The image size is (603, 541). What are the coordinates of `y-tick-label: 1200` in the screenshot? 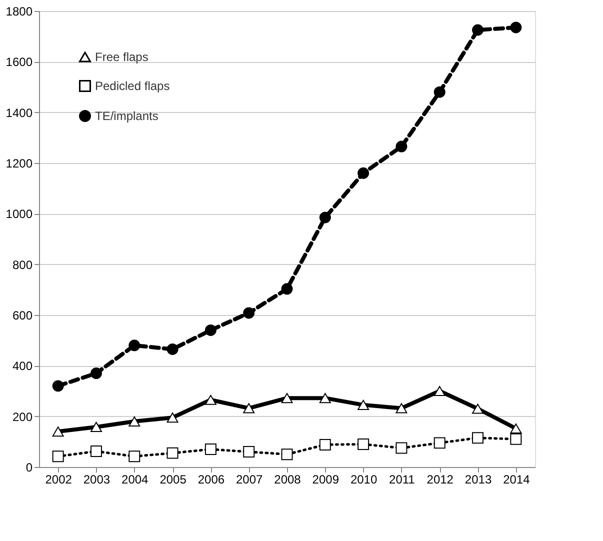 It's located at (19, 163).